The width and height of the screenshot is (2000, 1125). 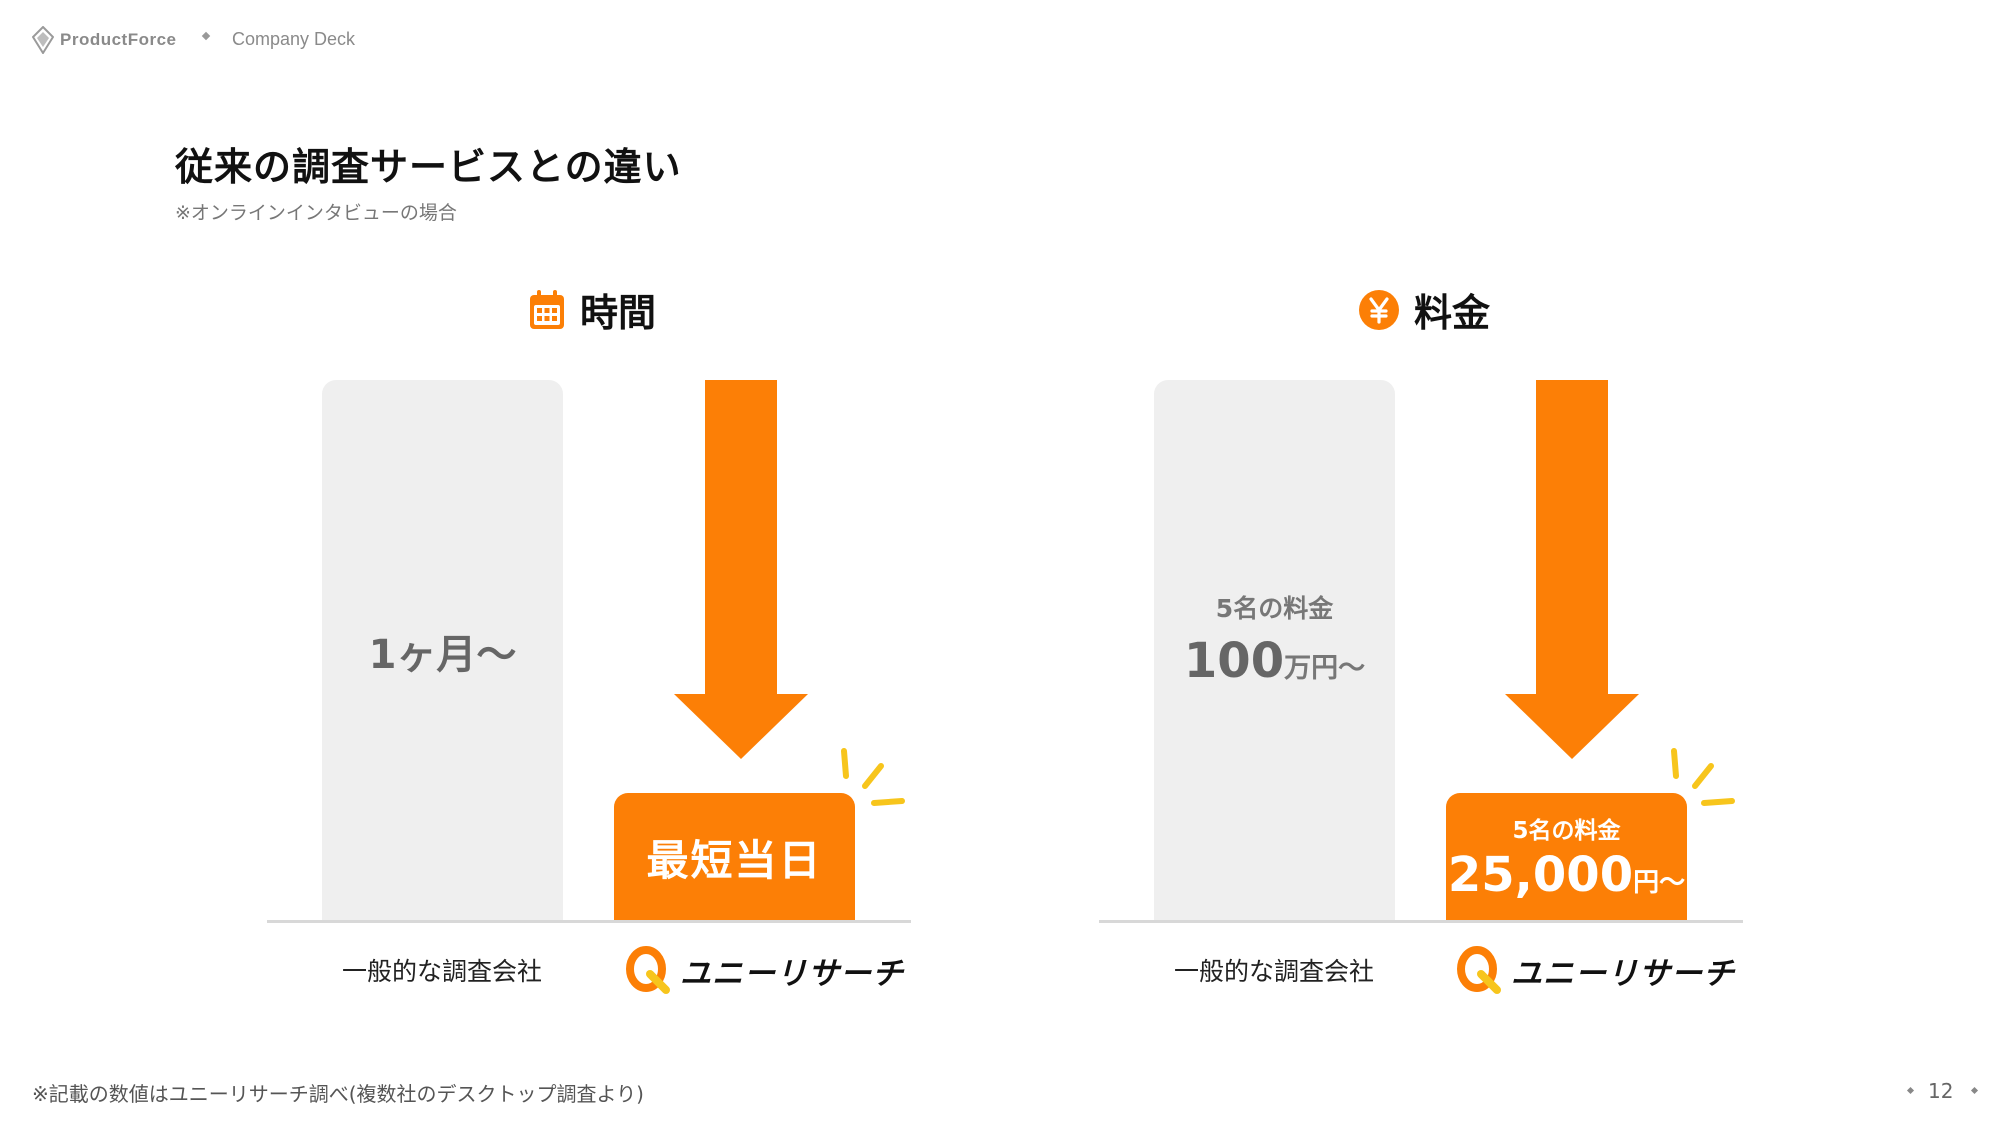 What do you see at coordinates (1274, 608) in the screenshot?
I see `conventional-price-caption: 5名の料金` at bounding box center [1274, 608].